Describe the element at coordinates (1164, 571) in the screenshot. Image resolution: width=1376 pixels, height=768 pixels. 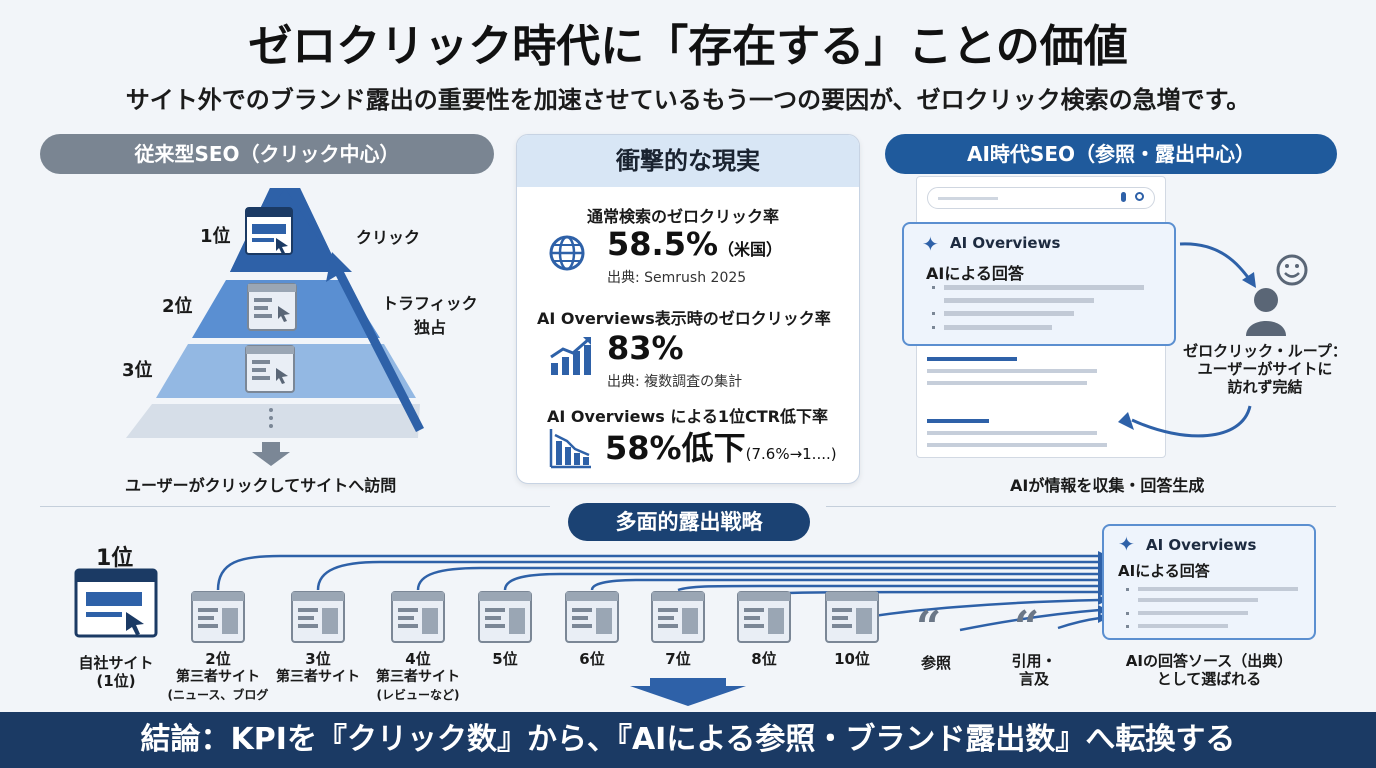
I see `ai-answer-label-2: AIによる回答` at that location.